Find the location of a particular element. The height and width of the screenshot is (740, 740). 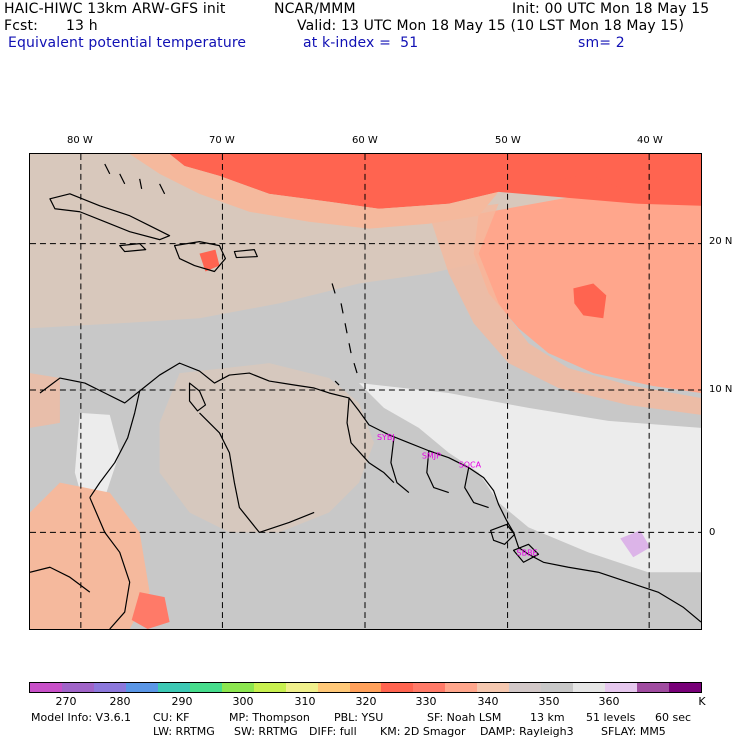

footer-sf: SF: Noah LSM is located at coordinates (464, 717).